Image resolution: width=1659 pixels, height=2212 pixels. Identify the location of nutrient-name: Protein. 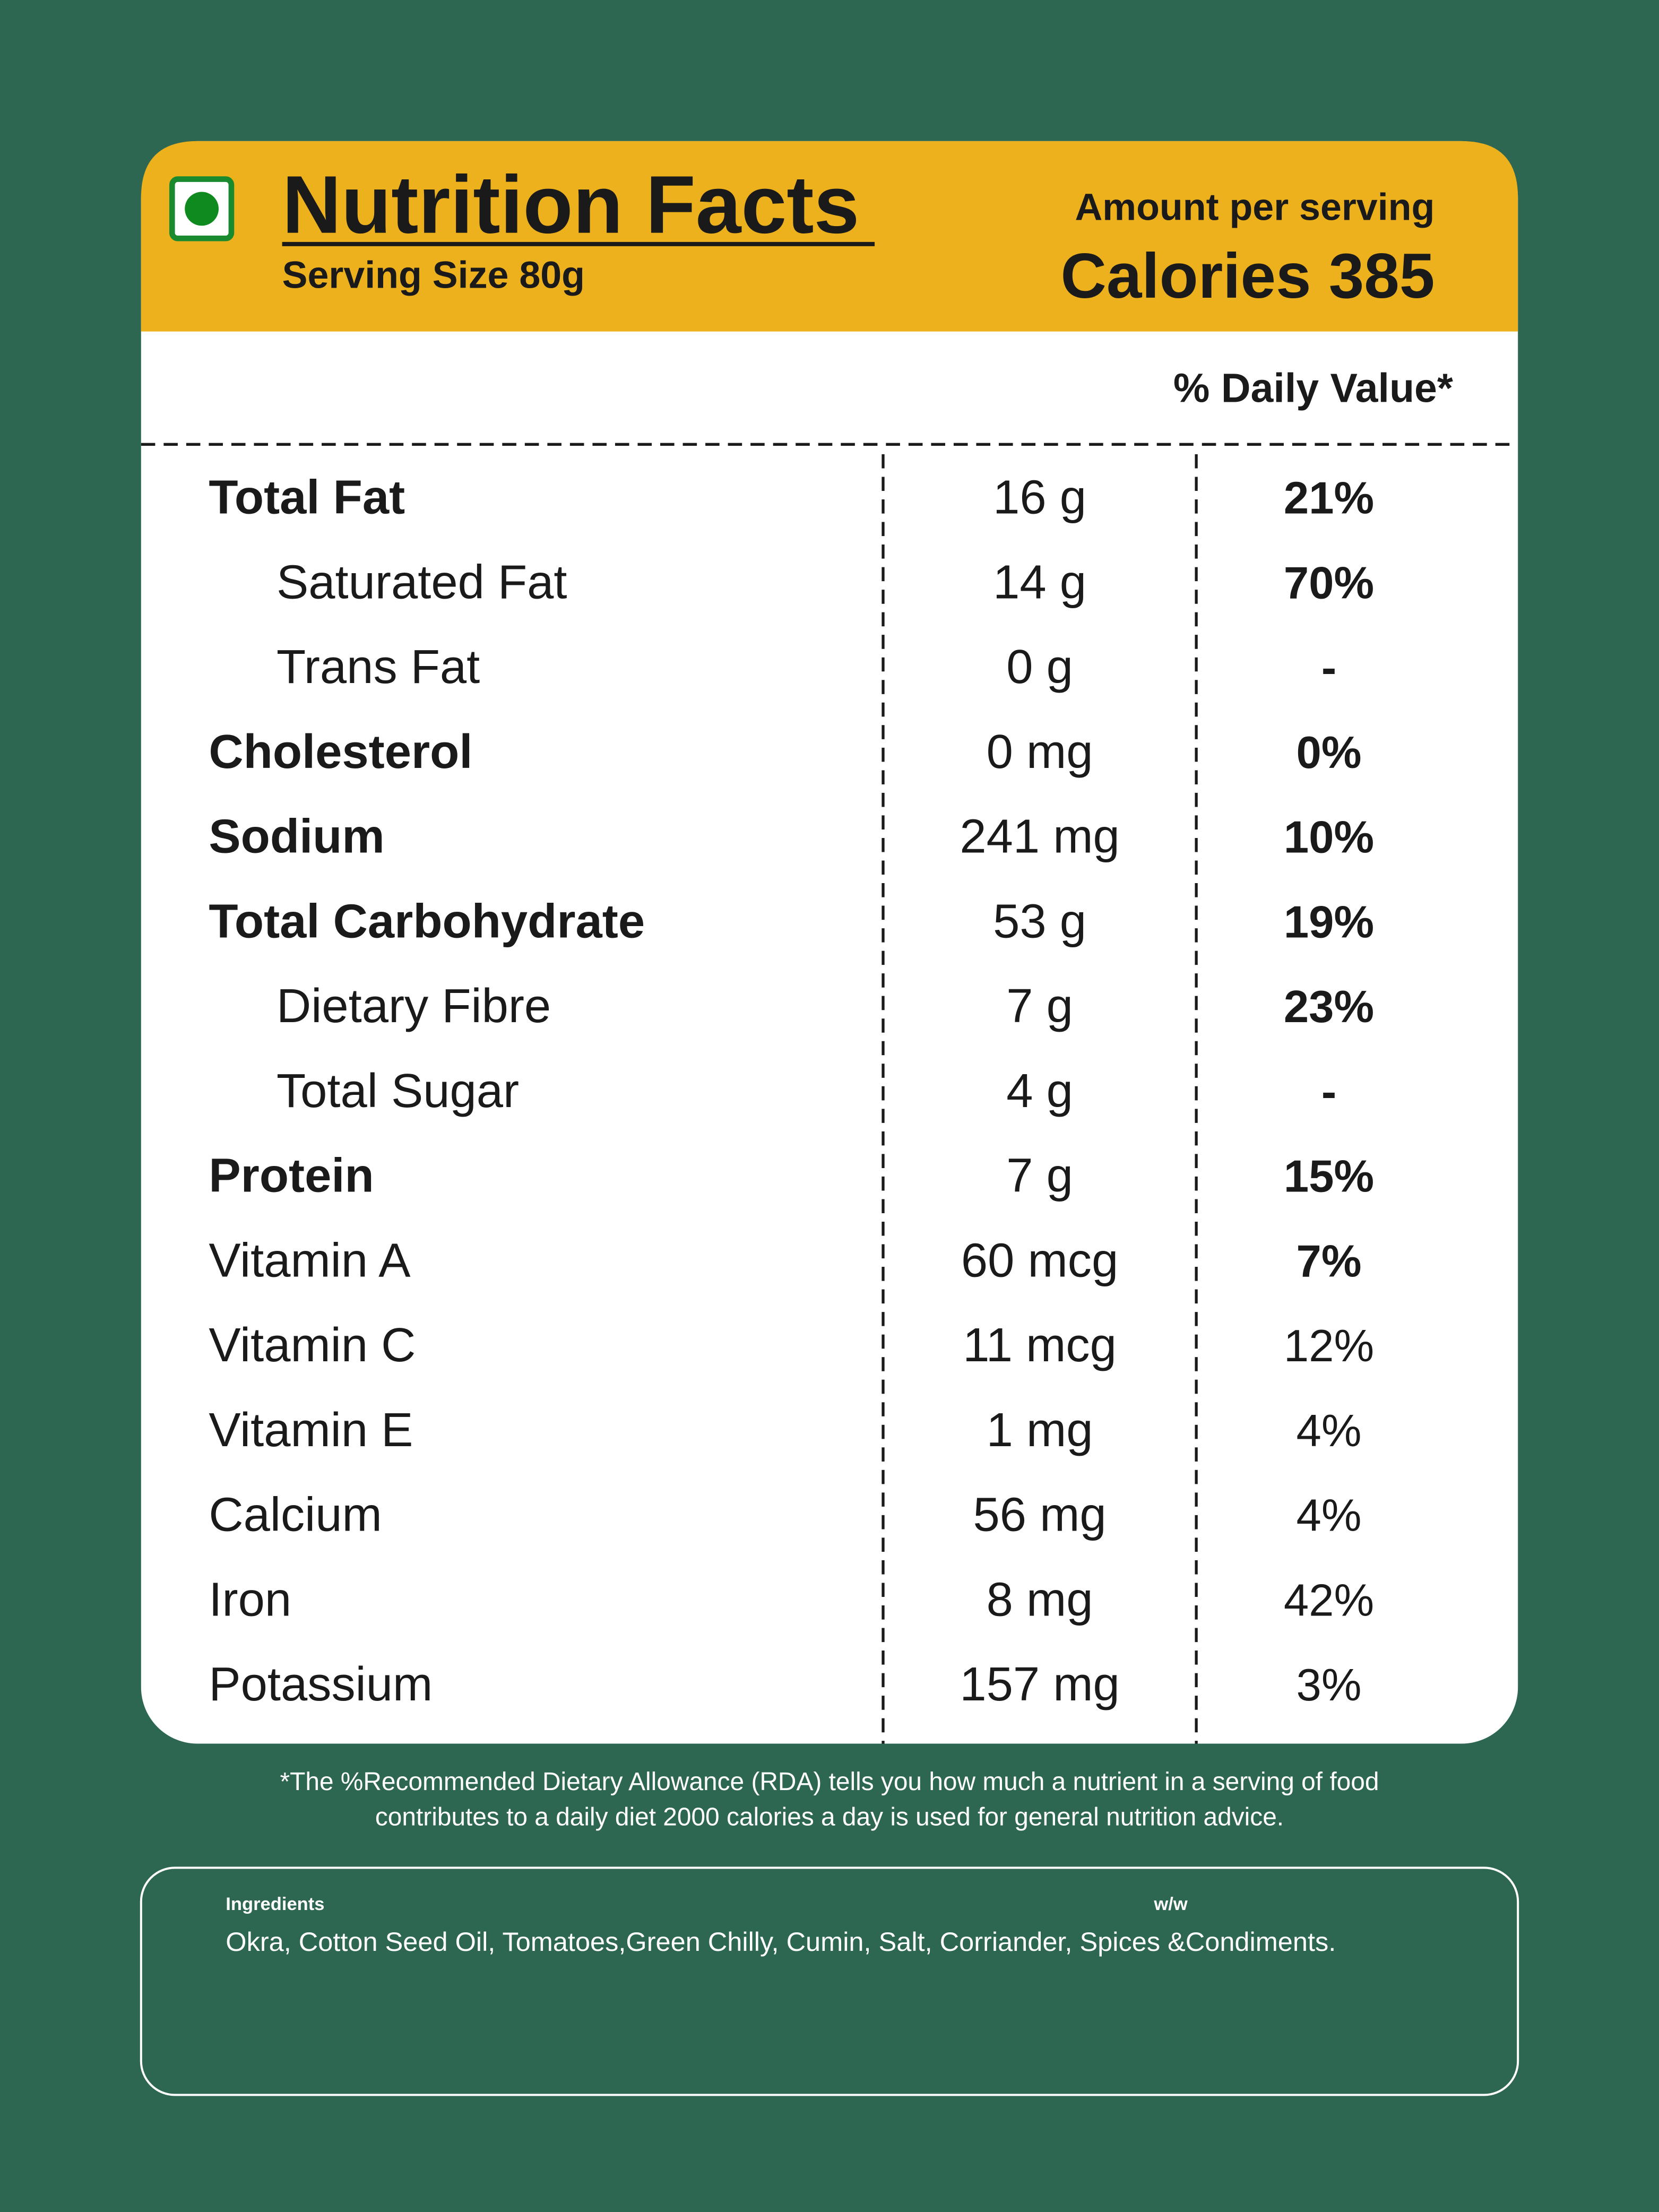
(291, 1176).